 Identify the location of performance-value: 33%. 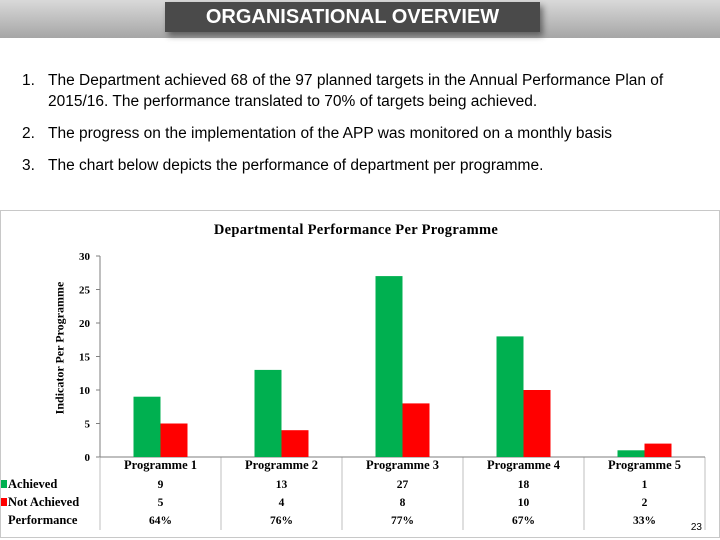
(644, 521).